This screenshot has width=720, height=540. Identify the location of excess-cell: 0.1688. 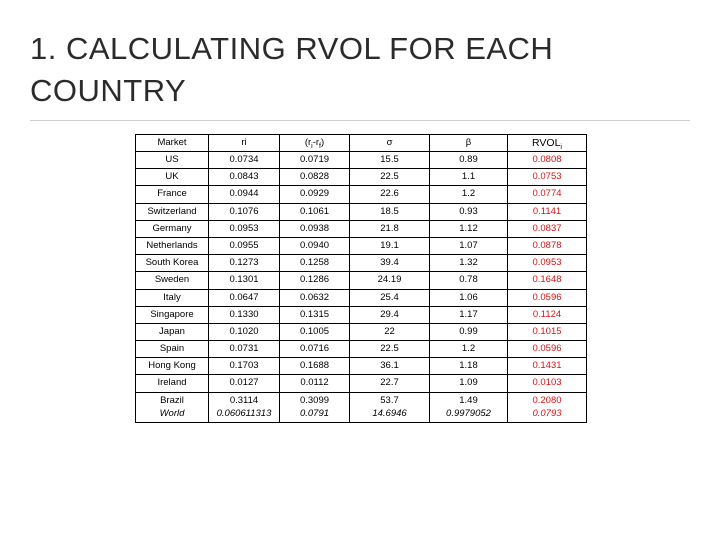
(315, 367).